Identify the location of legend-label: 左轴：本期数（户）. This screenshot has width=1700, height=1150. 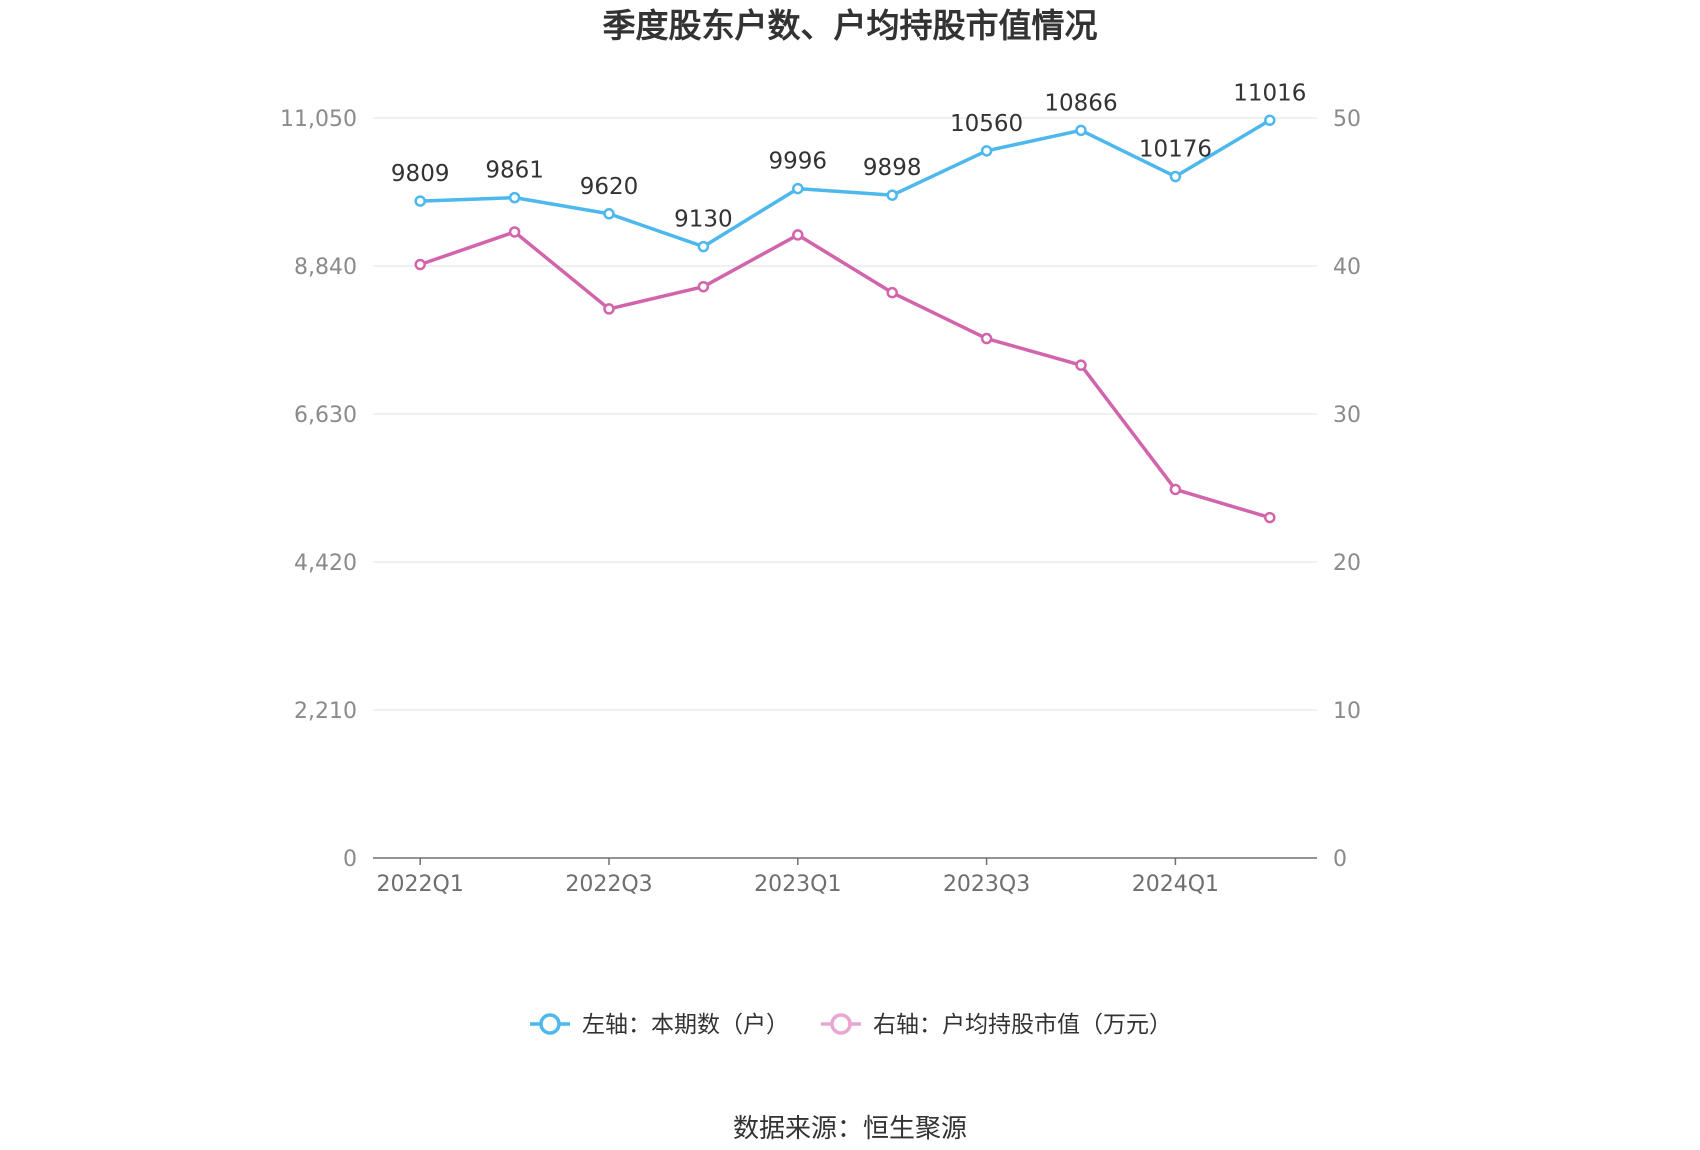
(685, 1025).